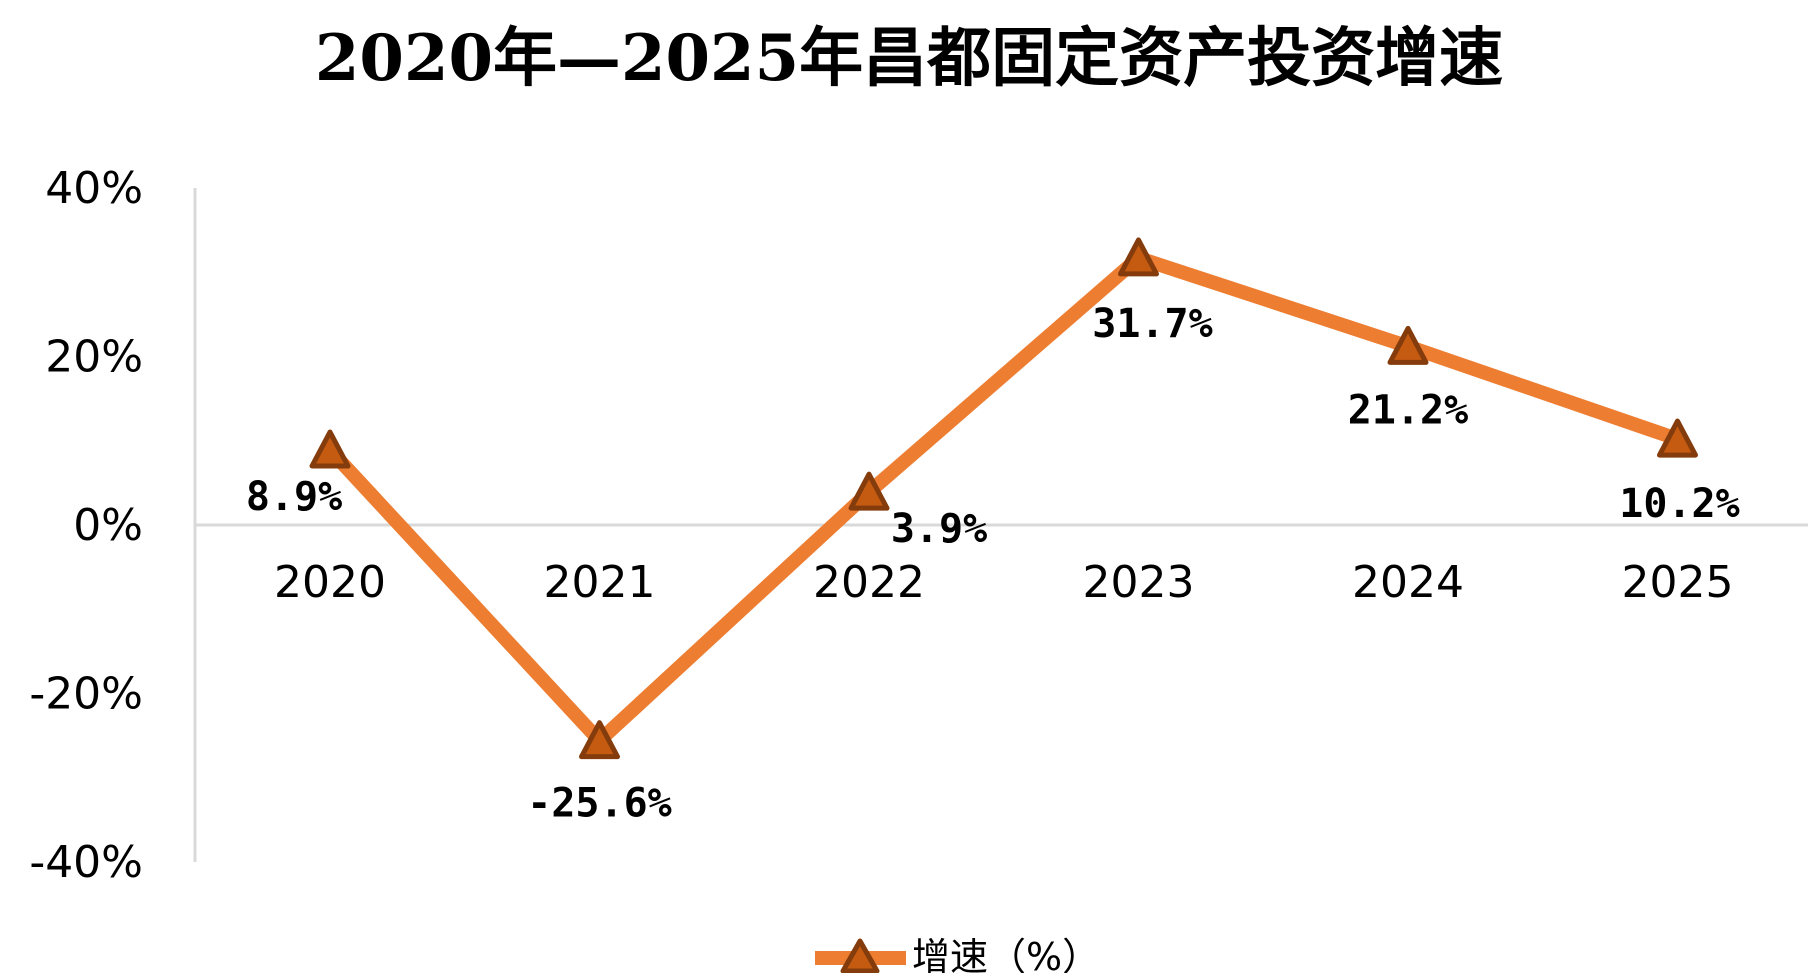  What do you see at coordinates (86, 862) in the screenshot?
I see `y-tick-label: -40%` at bounding box center [86, 862].